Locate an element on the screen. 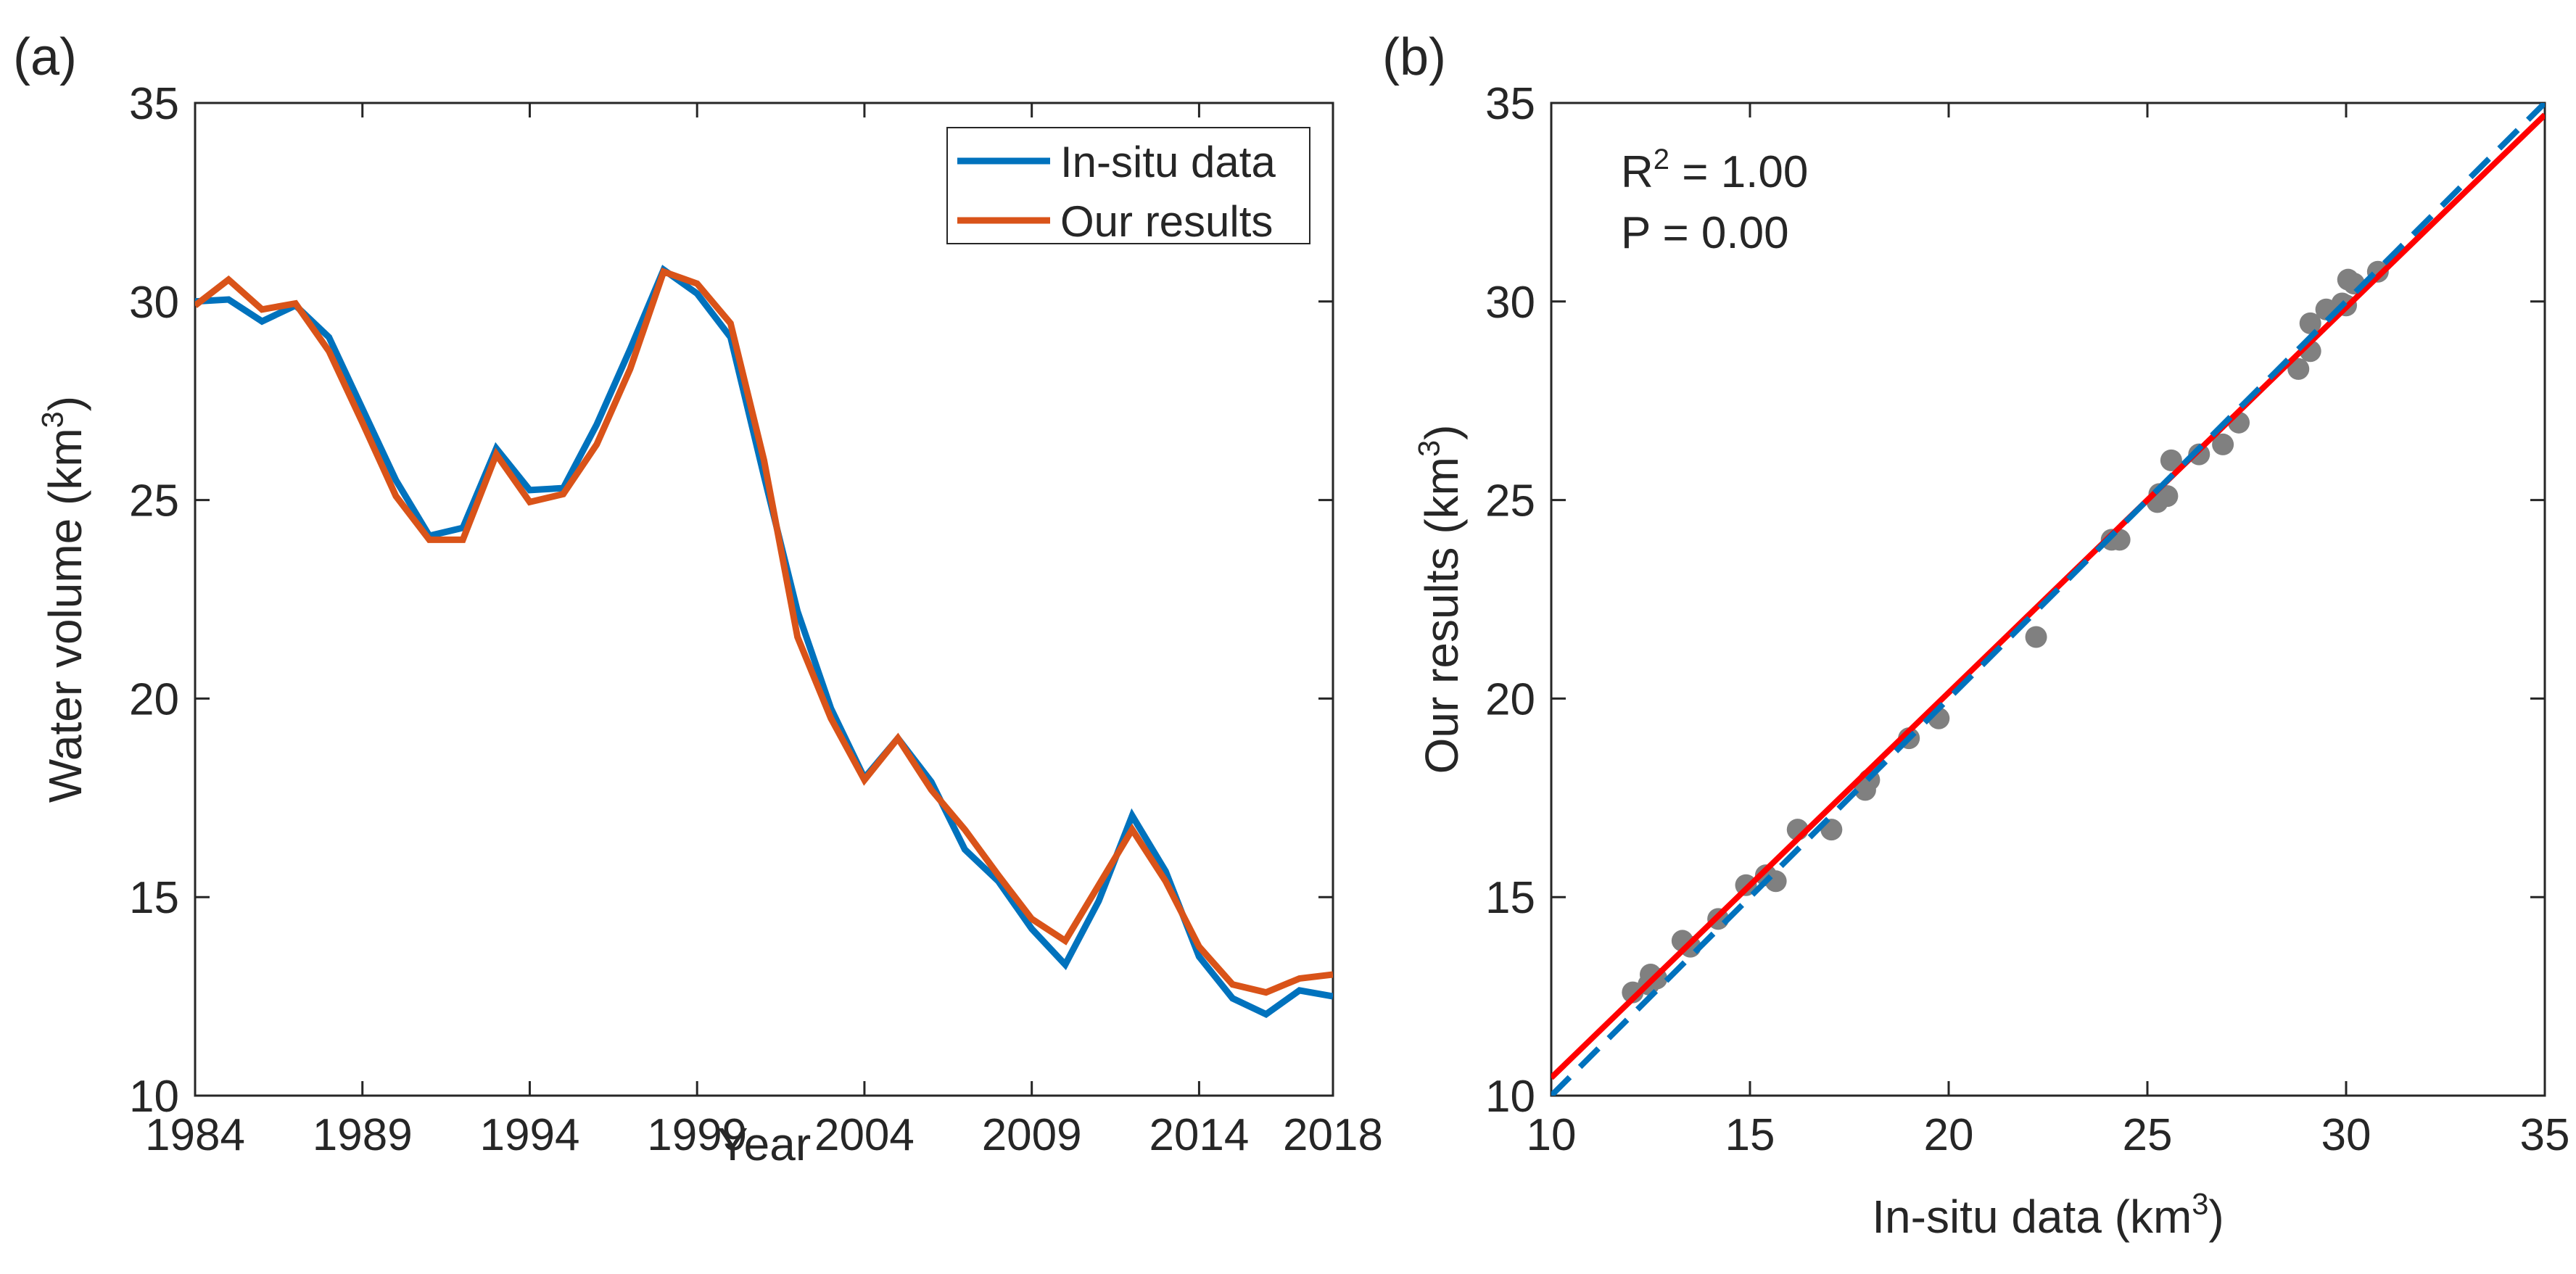 Image resolution: width=2576 pixels, height=1274 pixels. y-axis-label: Our results (km3) is located at coordinates (1439, 599).